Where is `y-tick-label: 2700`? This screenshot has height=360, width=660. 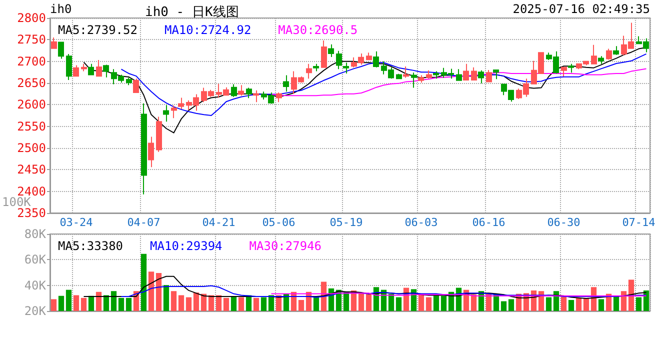 y-tick-label: 2700 is located at coordinates (31, 61).